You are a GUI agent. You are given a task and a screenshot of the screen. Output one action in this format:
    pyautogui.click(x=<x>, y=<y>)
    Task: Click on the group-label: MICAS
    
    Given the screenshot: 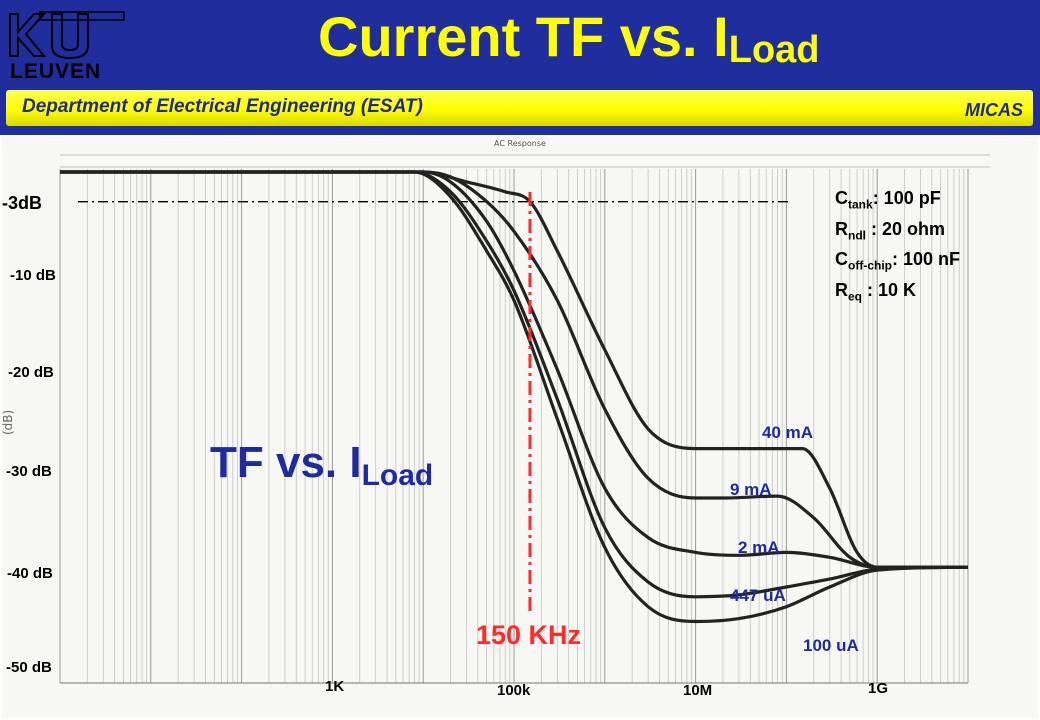 What is the action you would take?
    pyautogui.click(x=994, y=110)
    